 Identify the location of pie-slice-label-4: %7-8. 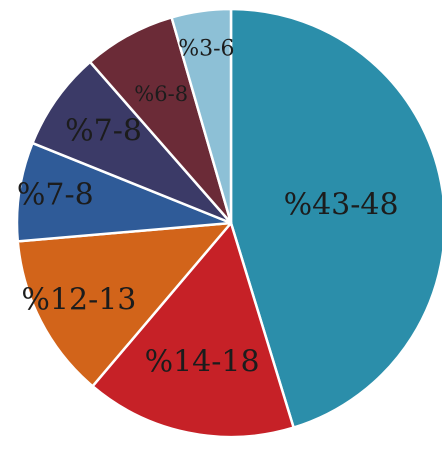
(55, 195).